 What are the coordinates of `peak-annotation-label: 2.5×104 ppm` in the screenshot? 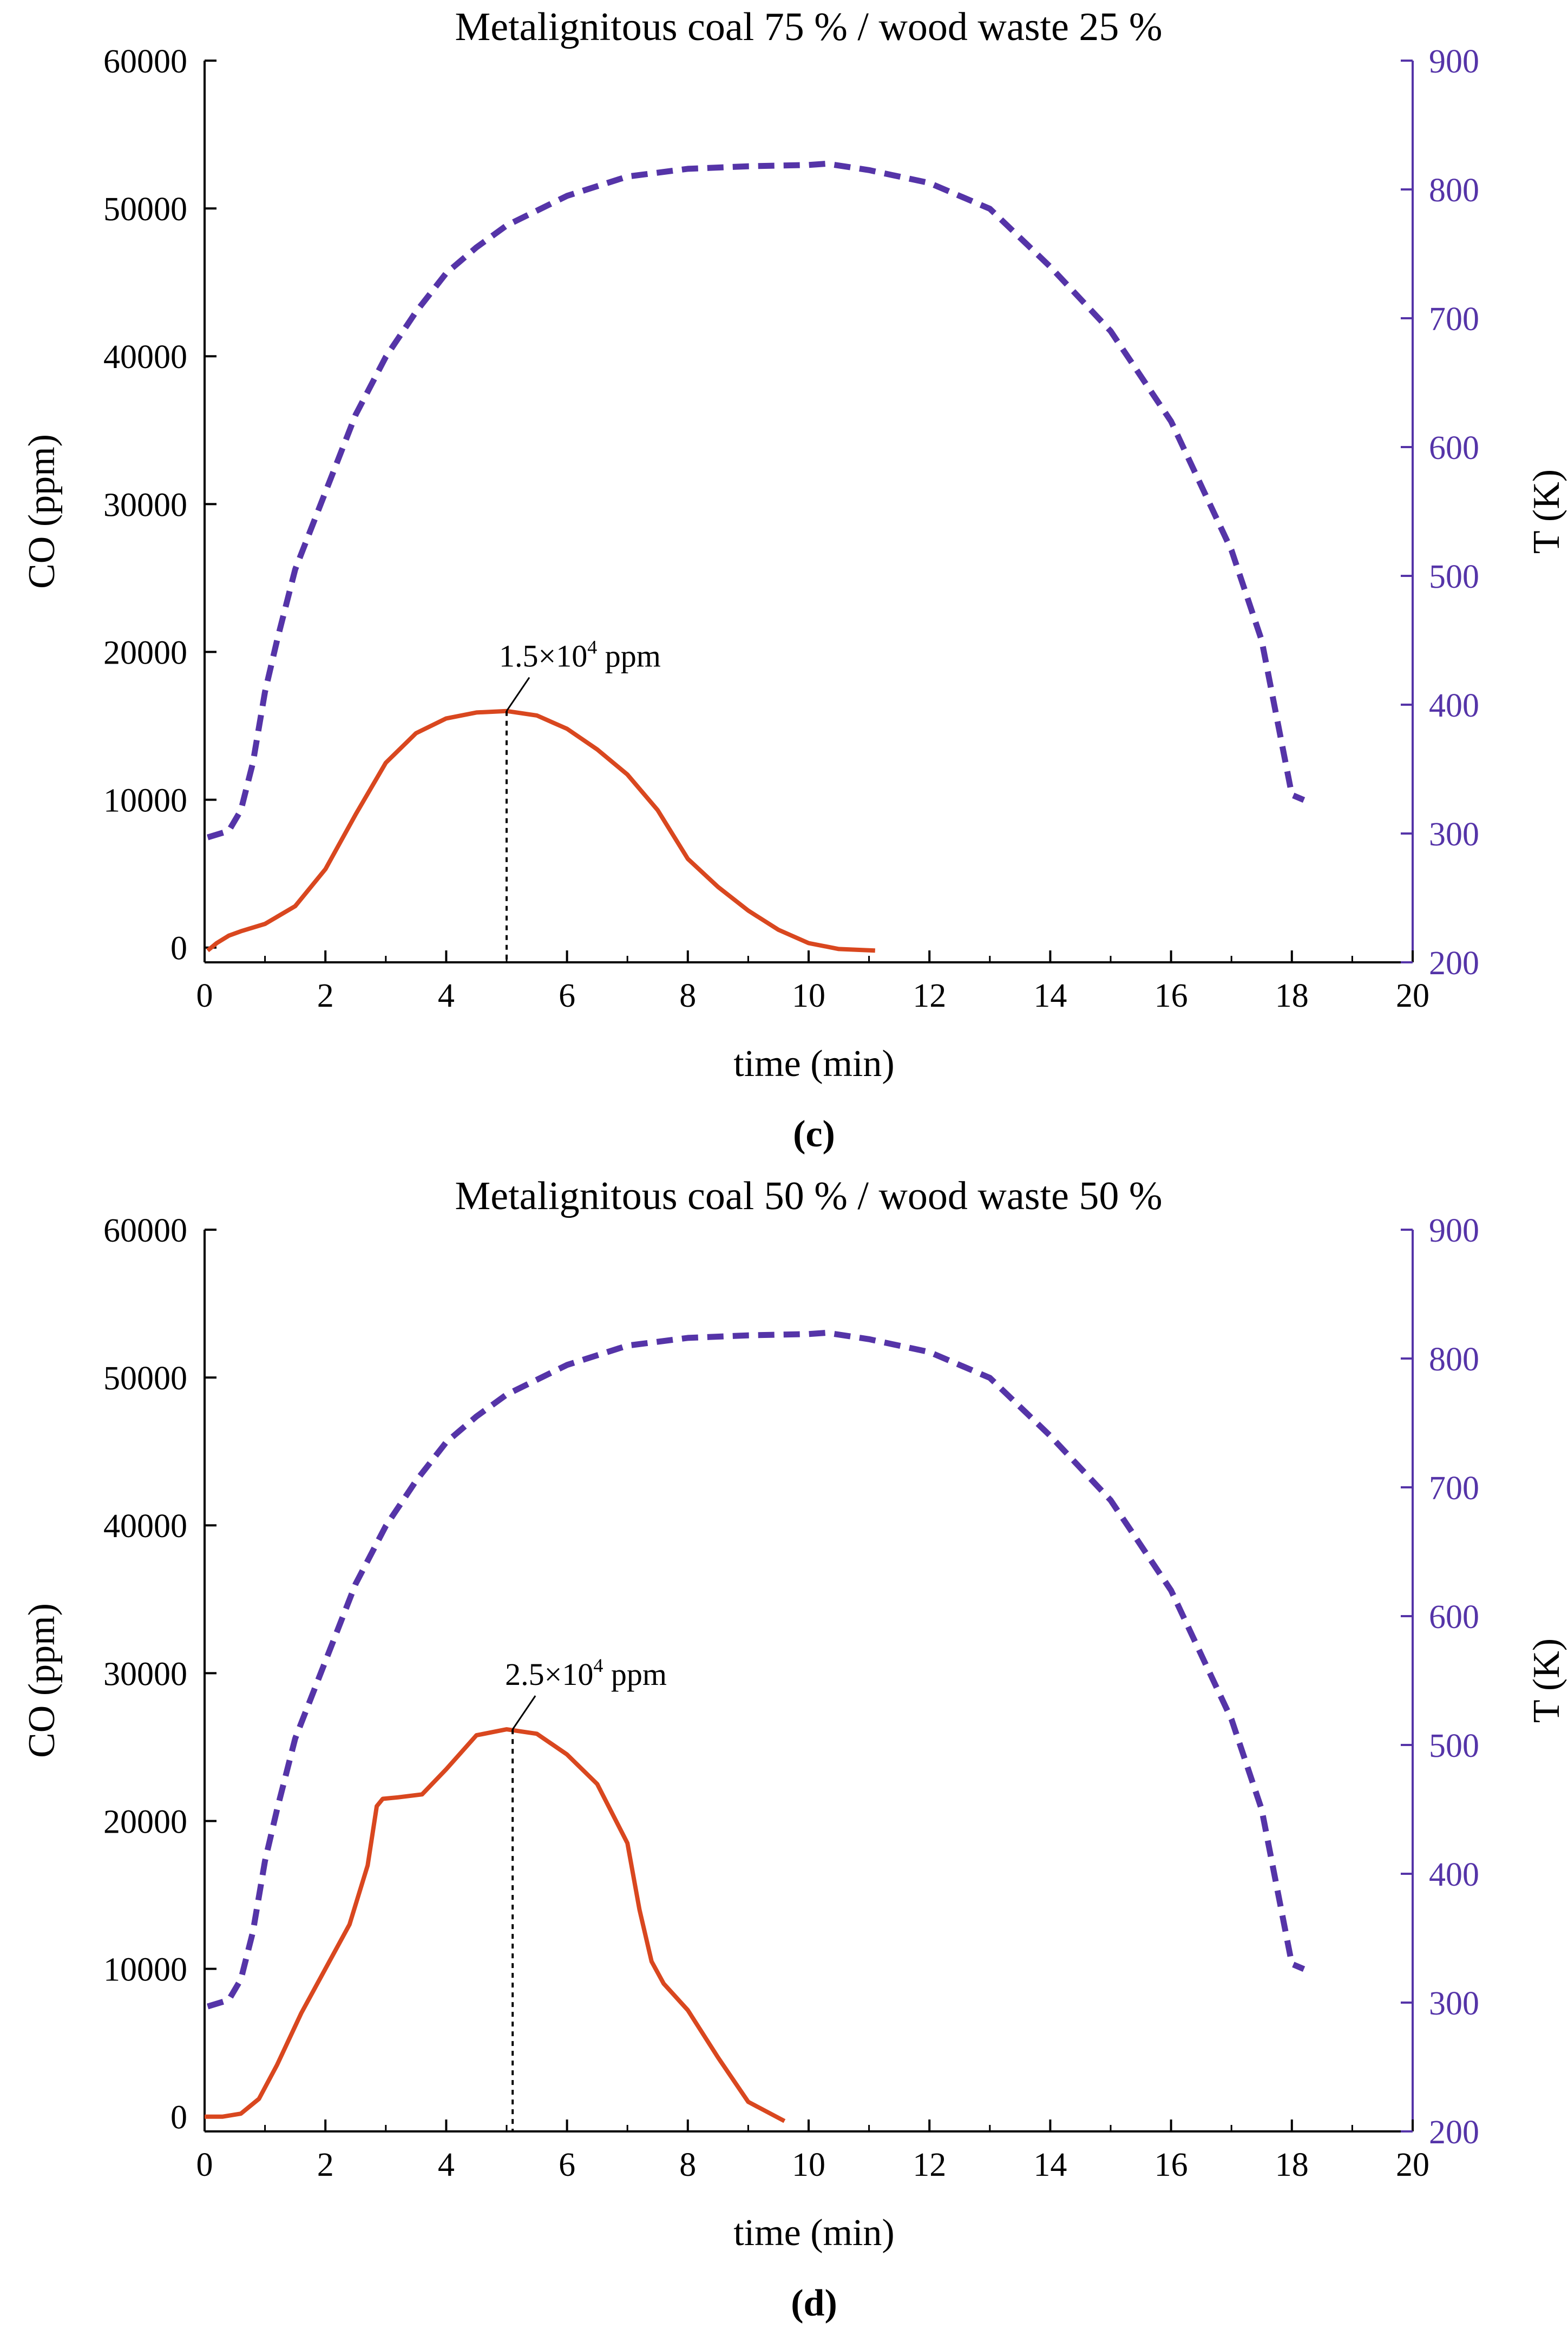 It's located at (586, 1673).